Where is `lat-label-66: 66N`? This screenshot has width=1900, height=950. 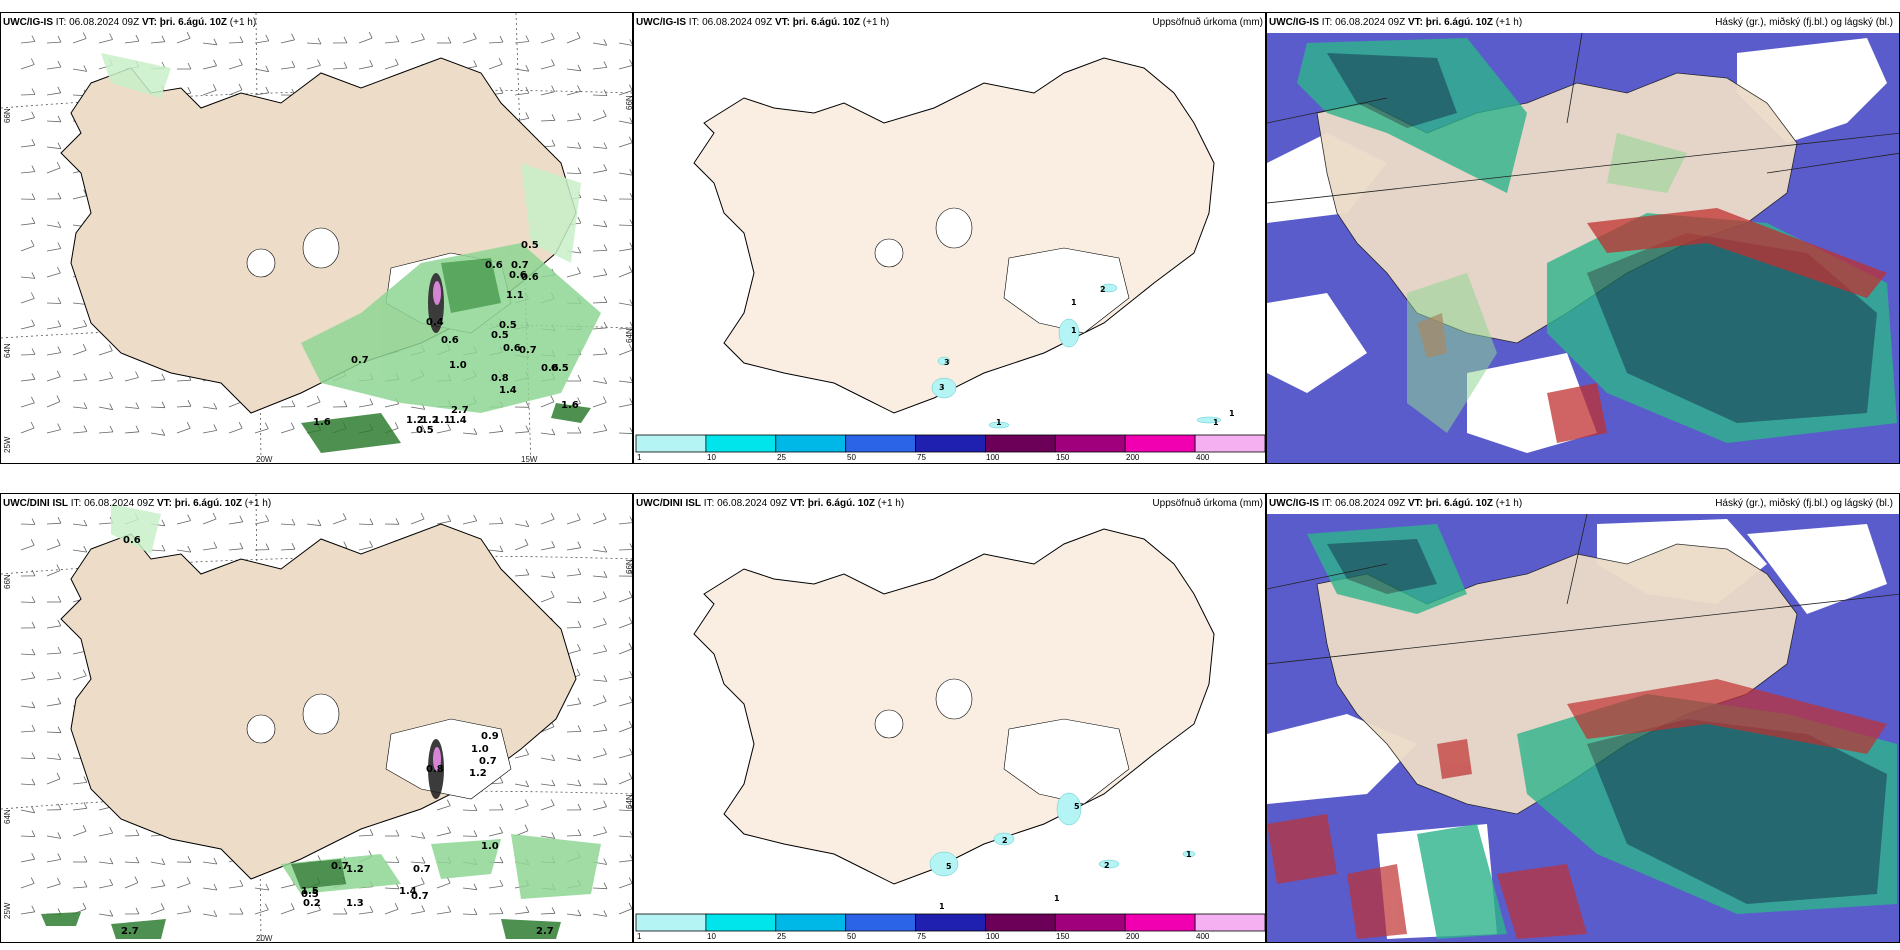
lat-label-66: 66N is located at coordinates (7, 115).